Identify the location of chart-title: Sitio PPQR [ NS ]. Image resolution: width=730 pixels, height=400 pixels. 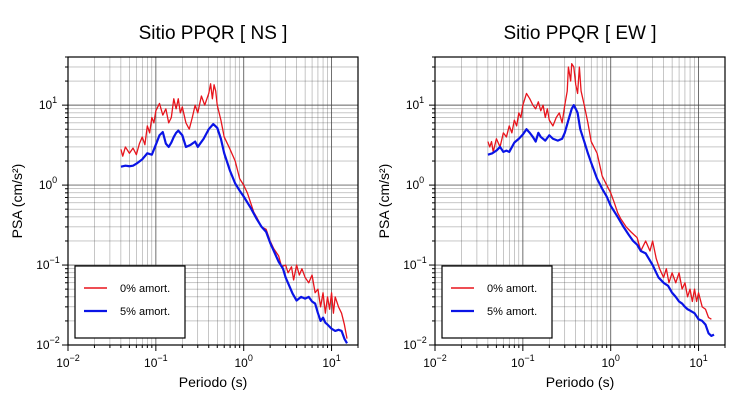
(213, 33).